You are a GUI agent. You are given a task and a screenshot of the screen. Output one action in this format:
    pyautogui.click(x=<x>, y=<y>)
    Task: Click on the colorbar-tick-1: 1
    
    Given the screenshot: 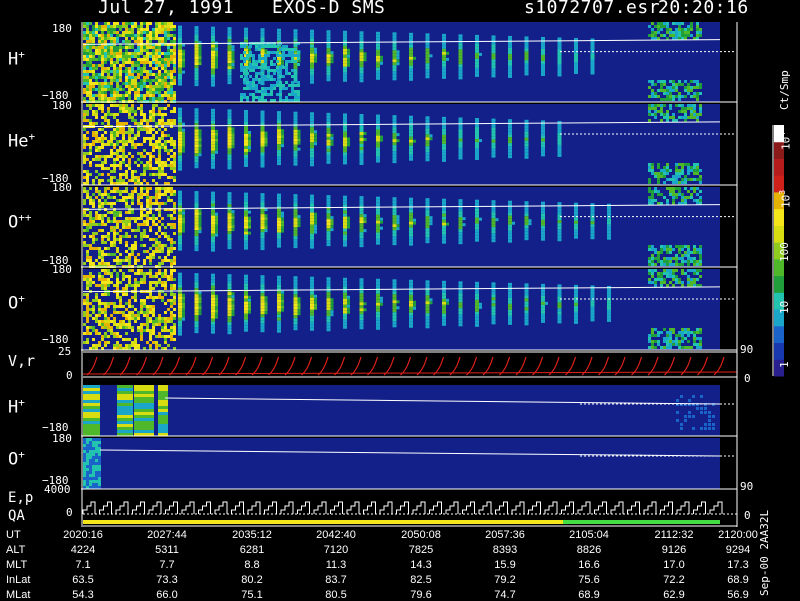 What is the action you would take?
    pyautogui.click(x=784, y=364)
    